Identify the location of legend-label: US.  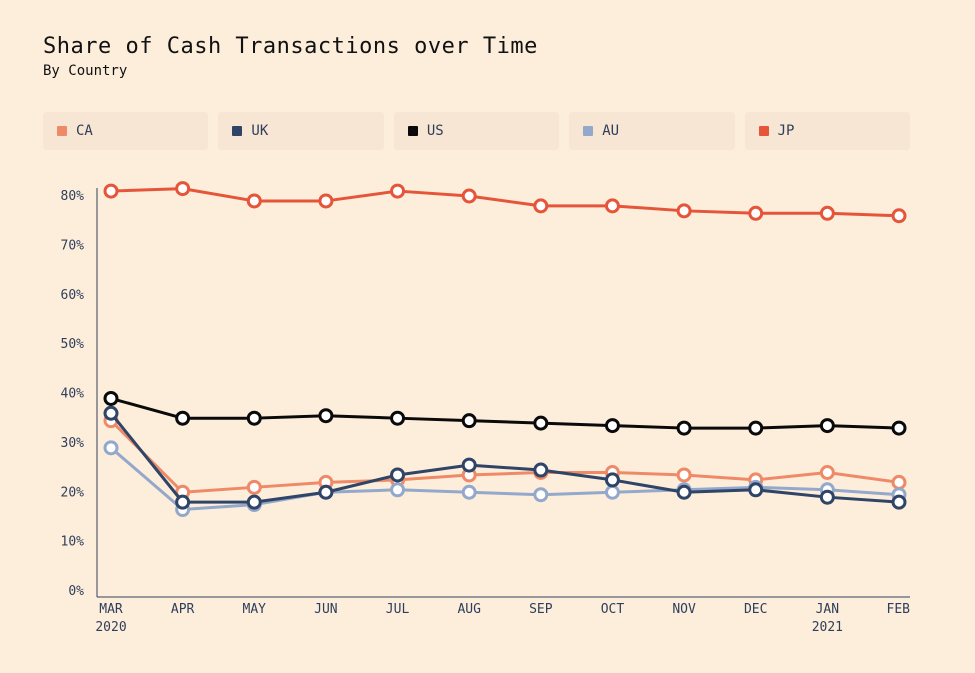
(435, 131).